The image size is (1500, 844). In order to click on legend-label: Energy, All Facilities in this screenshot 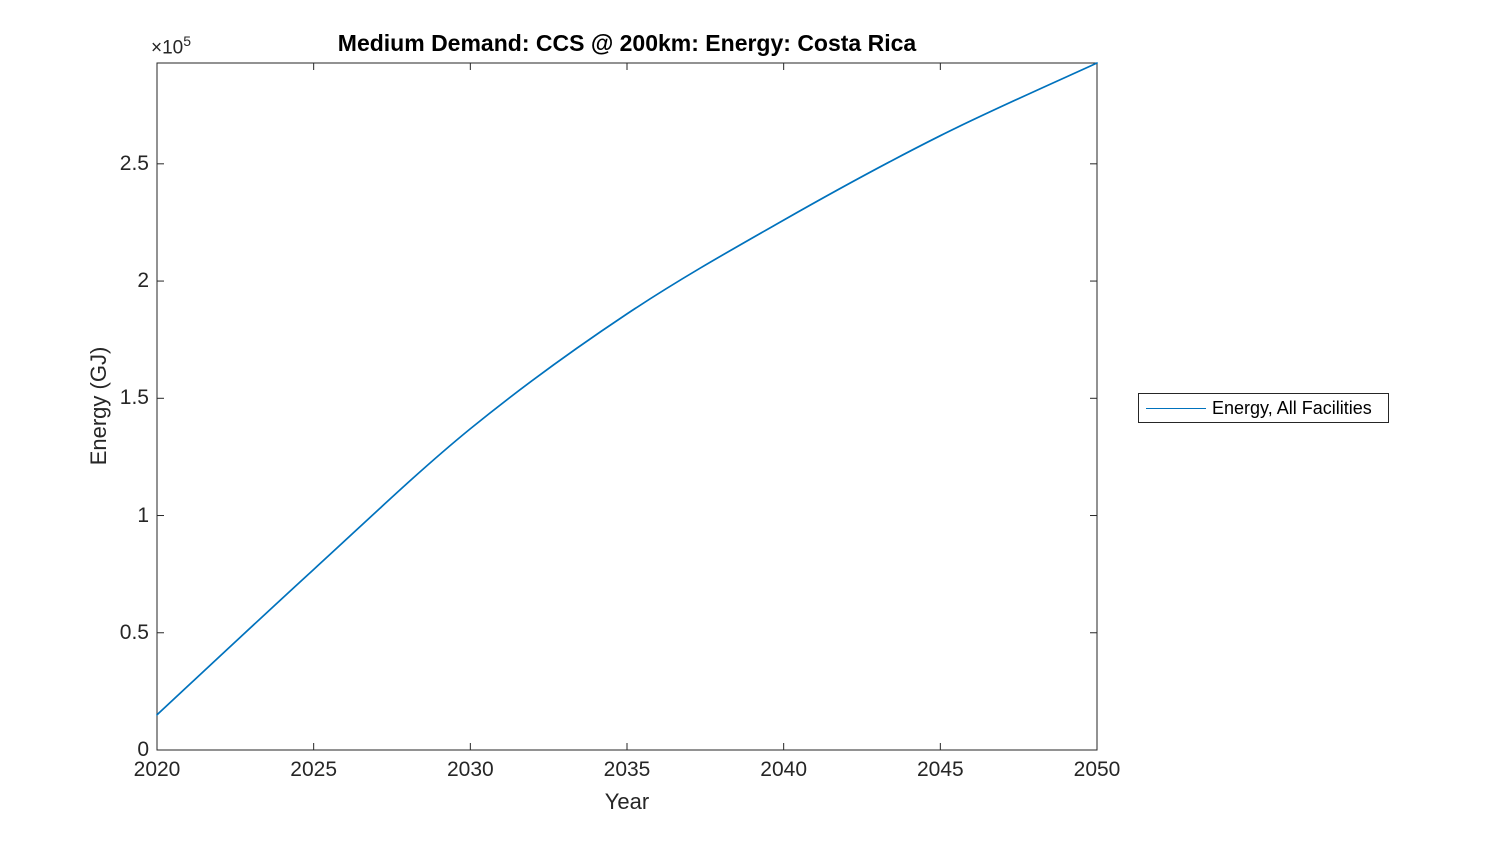, I will do `click(1292, 407)`.